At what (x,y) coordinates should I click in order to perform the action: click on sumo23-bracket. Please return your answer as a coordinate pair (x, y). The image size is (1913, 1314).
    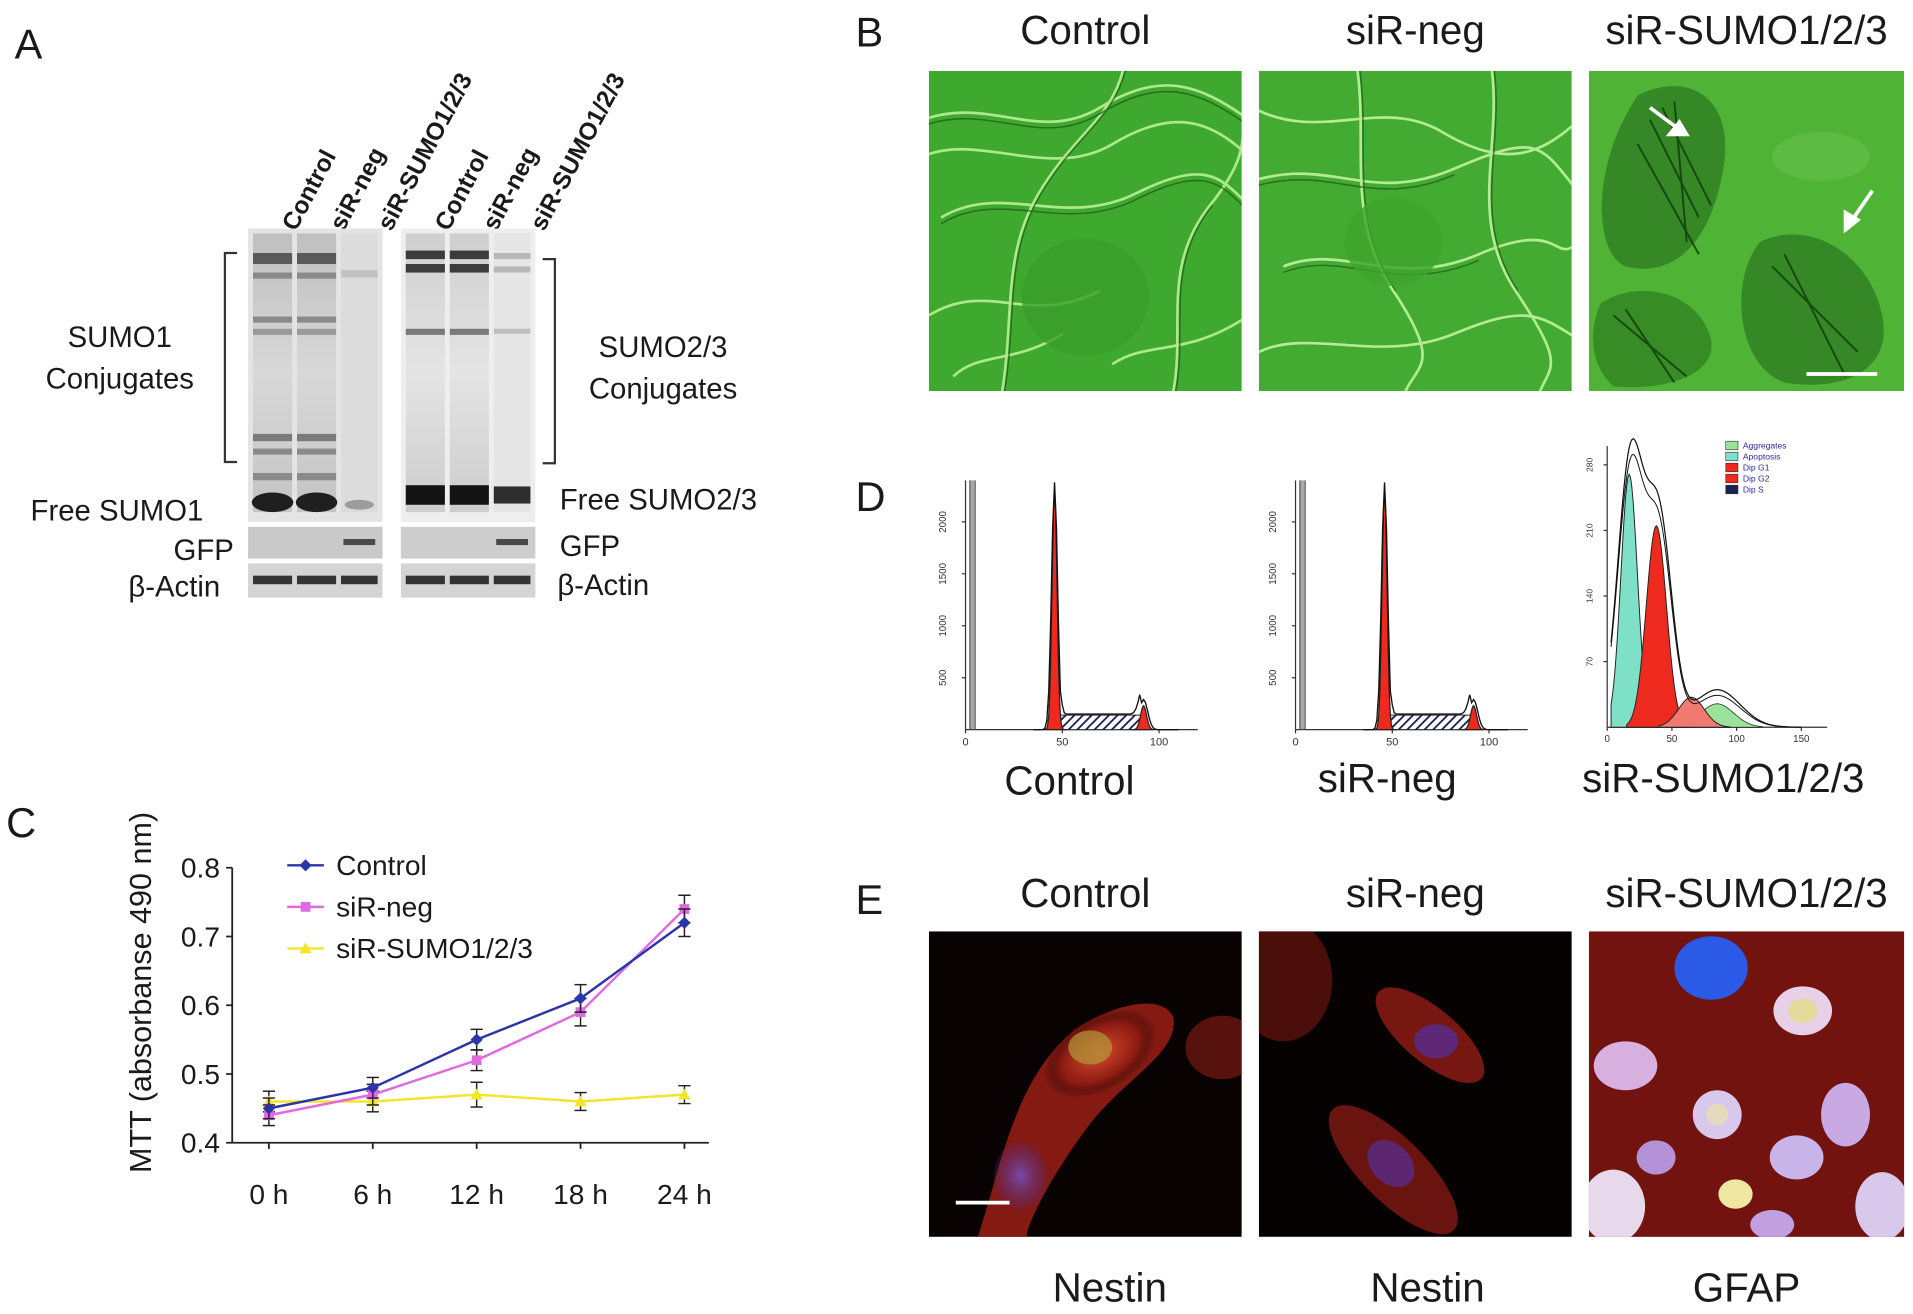
    Looking at the image, I should click on (549, 361).